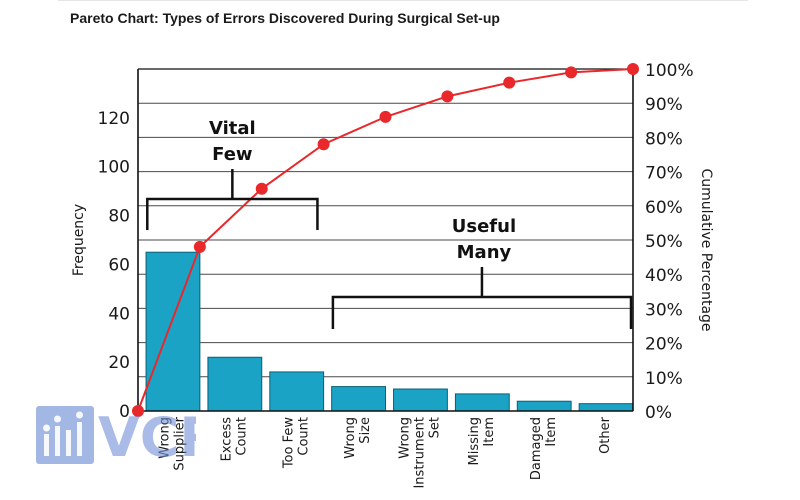 The width and height of the screenshot is (800, 500). What do you see at coordinates (232, 154) in the screenshot?
I see `annotation-text-0-1: Few` at bounding box center [232, 154].